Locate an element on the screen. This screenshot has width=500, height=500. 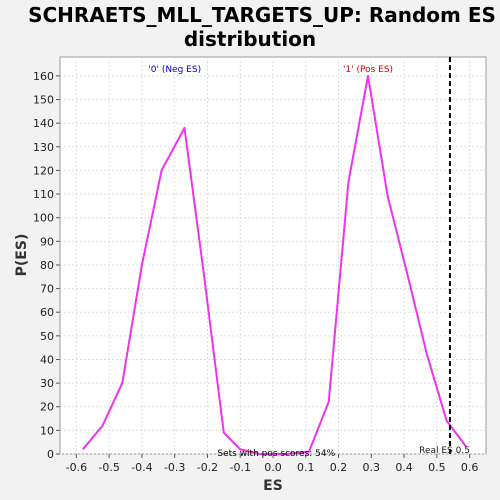
y-tick-label: 130 is located at coordinates (43, 147).